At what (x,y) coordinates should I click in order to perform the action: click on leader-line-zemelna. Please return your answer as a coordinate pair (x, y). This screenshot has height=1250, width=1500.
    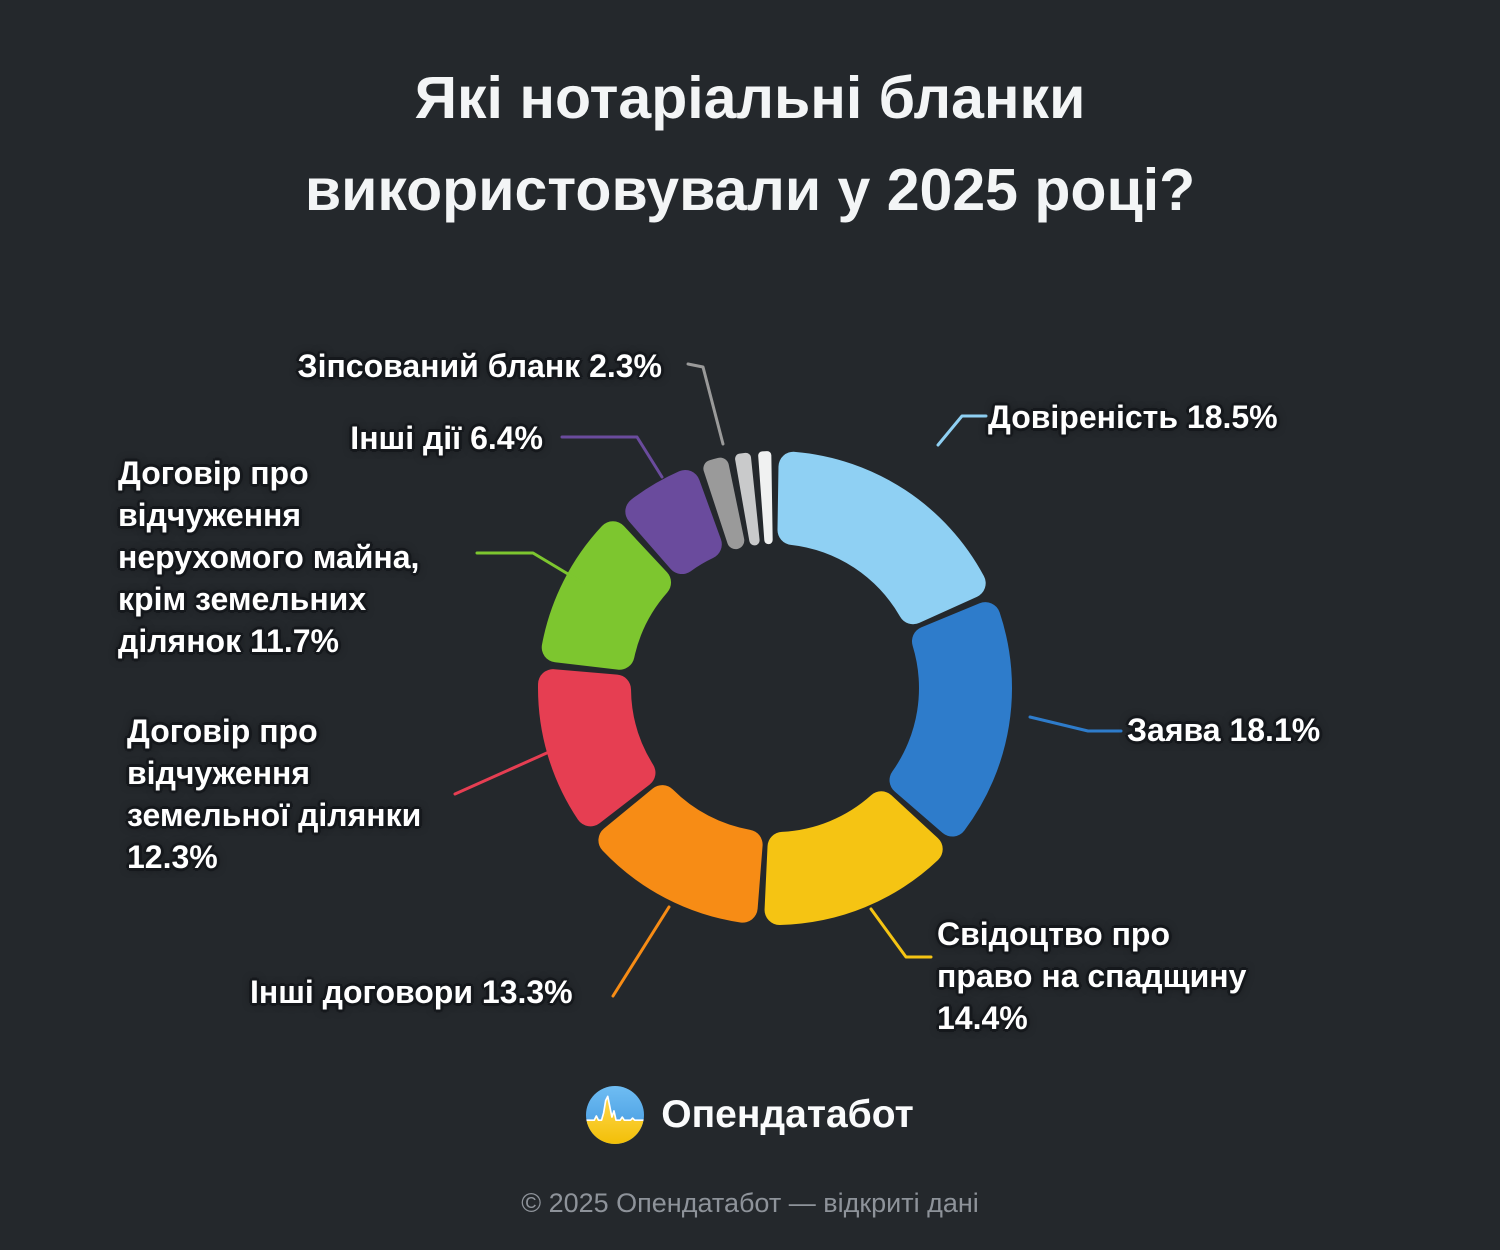
    Looking at the image, I should click on (502, 773).